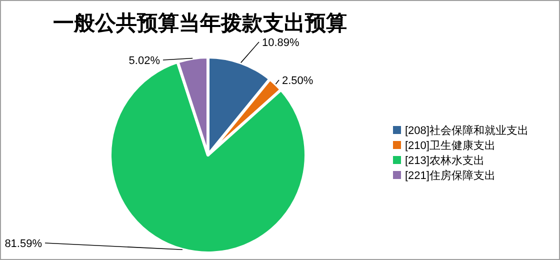 The height and width of the screenshot is (260, 560). I want to click on title: 一般公共预算当年拨款支出预算, so click(200, 23).